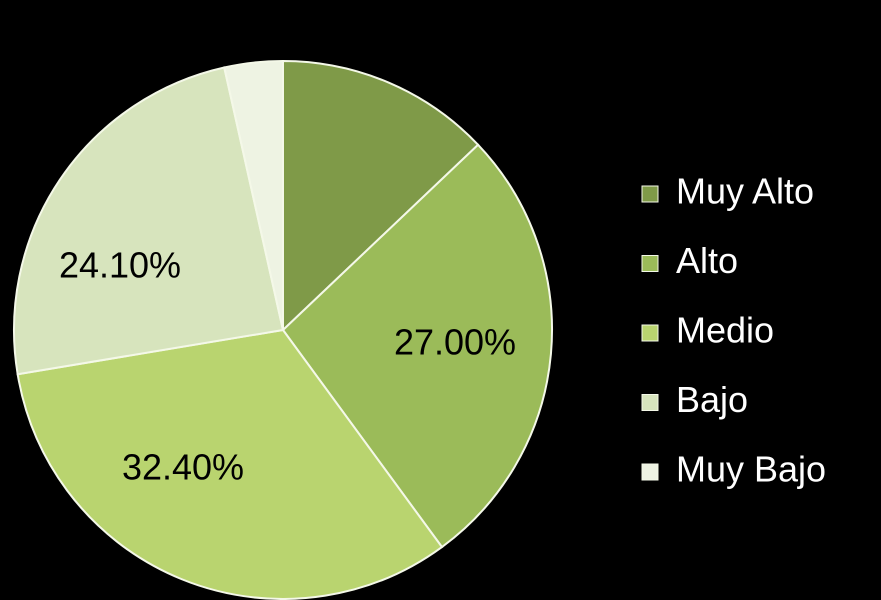  Describe the element at coordinates (455, 342) in the screenshot. I see `data-label: 27.00%` at that location.